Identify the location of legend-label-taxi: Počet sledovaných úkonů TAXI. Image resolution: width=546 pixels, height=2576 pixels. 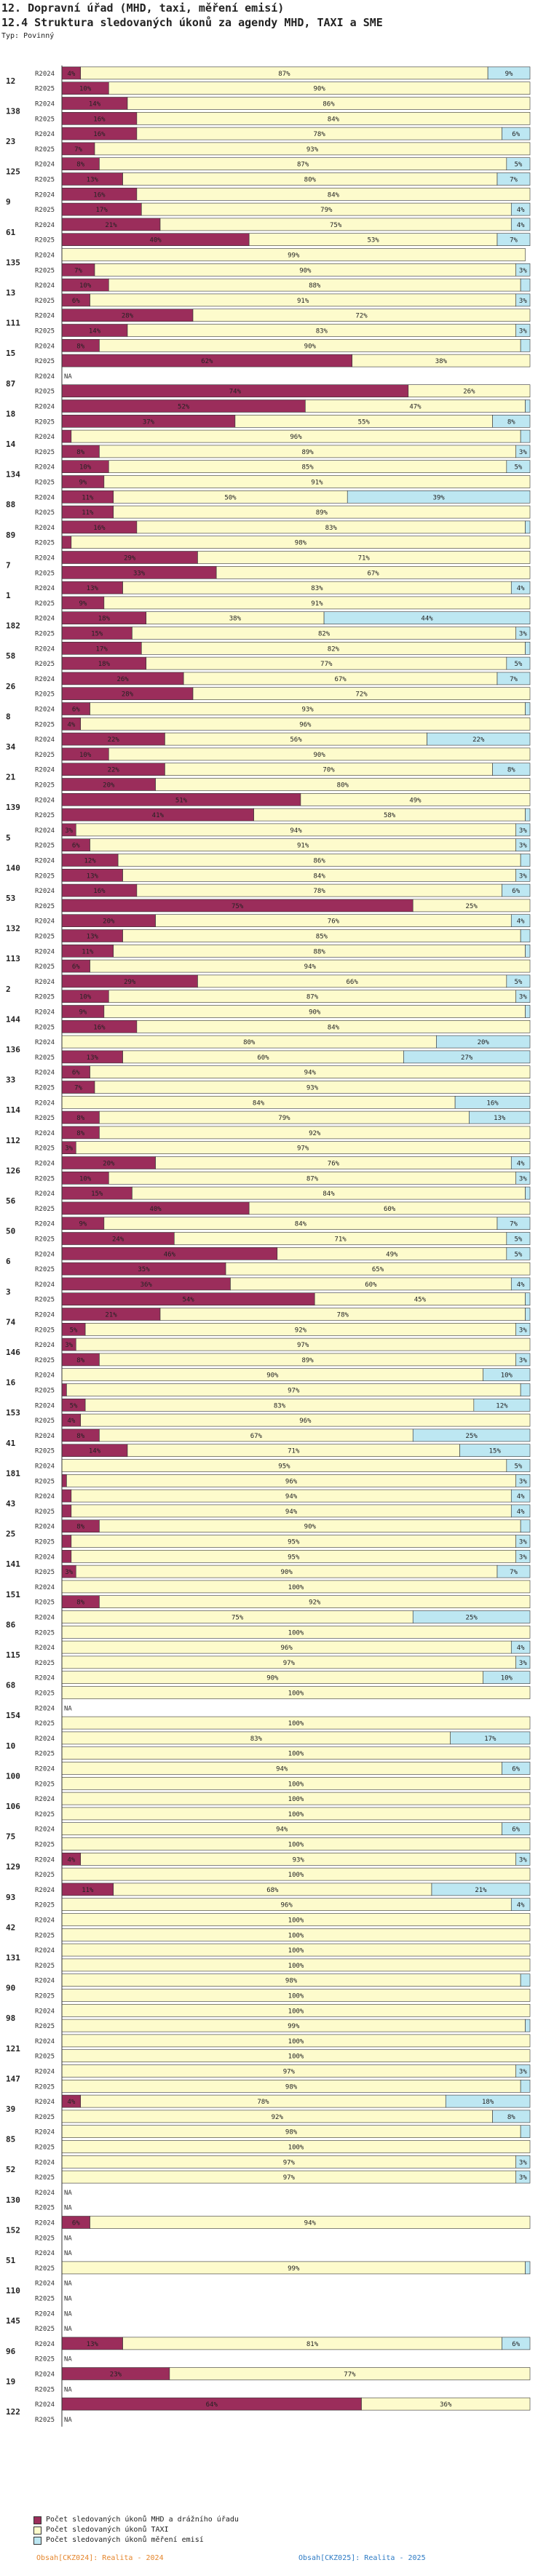
(107, 2530).